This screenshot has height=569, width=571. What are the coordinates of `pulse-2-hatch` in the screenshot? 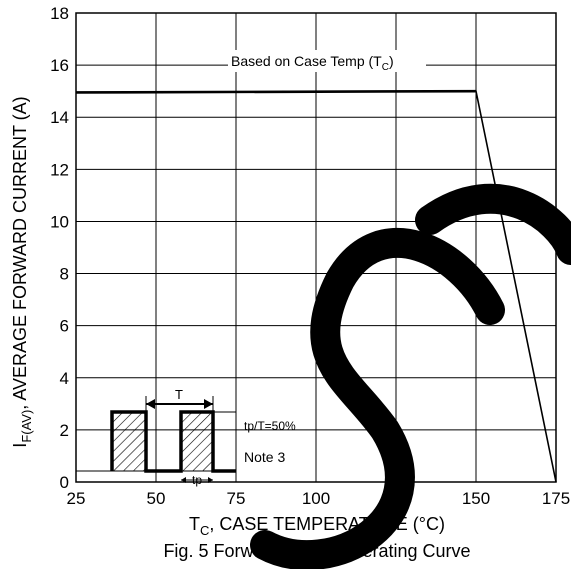 It's located at (197, 441).